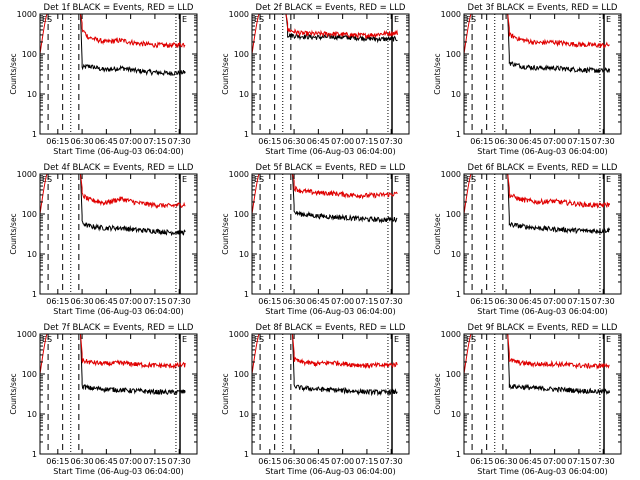 This screenshot has height=480, width=640. What do you see at coordinates (119, 8) in the screenshot?
I see `chart-title: Det 1f BLACK = Events, RED = LLD` at bounding box center [119, 8].